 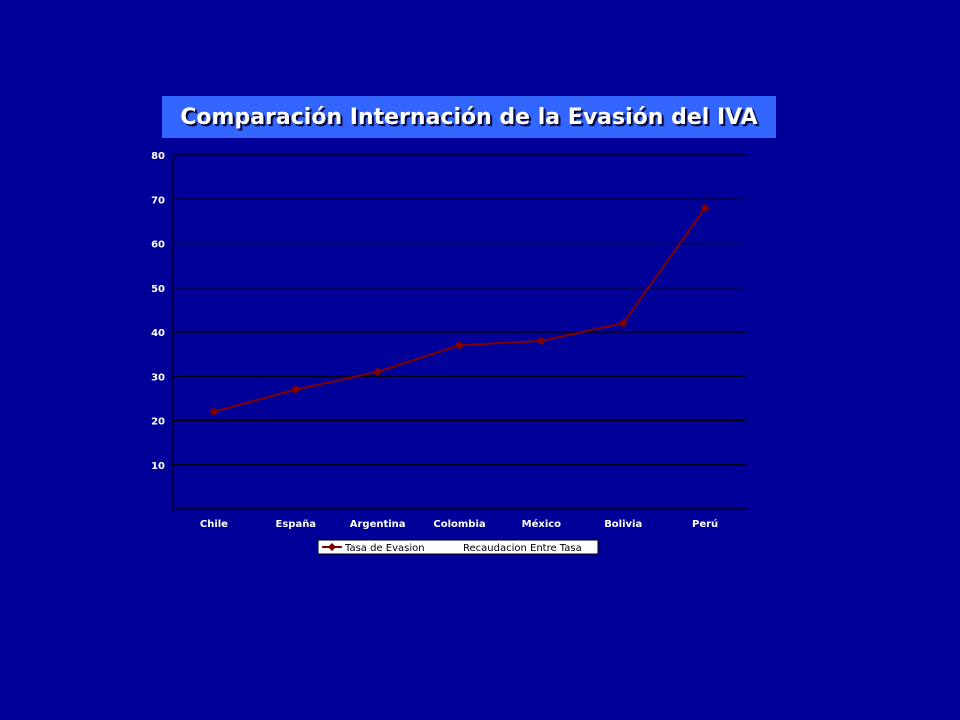 I want to click on y-tick-label: 30, so click(x=158, y=377).